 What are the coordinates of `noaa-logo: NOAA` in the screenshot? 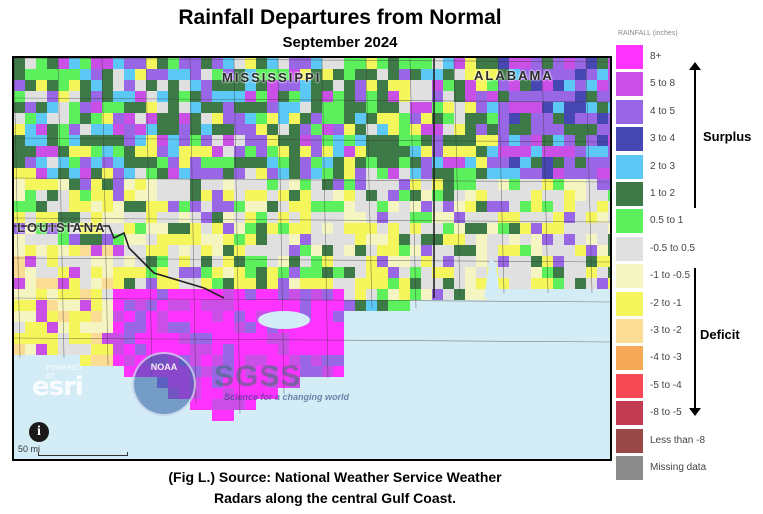 It's located at (164, 384).